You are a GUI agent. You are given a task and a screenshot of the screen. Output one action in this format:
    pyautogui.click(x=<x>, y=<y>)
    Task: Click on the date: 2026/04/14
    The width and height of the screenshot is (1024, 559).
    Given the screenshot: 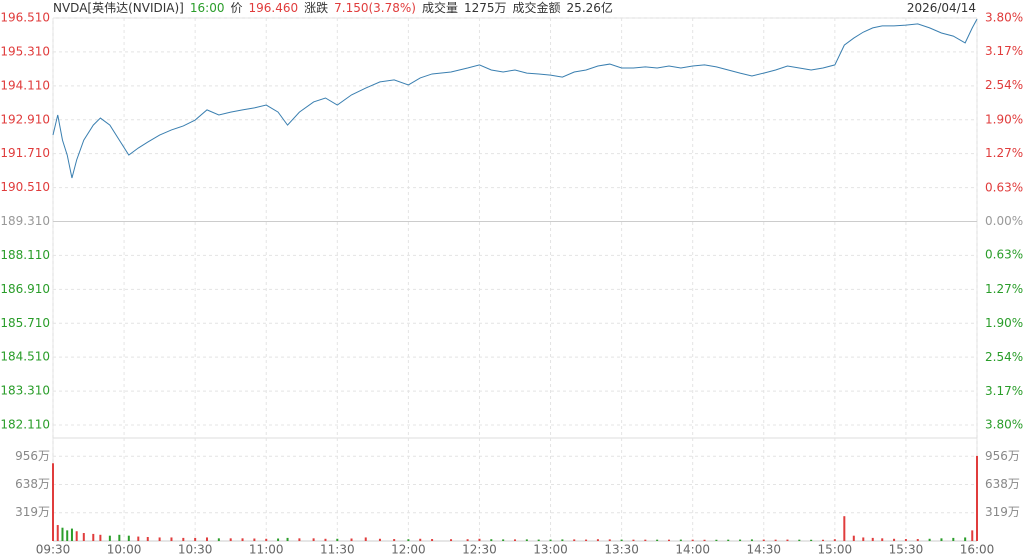 What is the action you would take?
    pyautogui.click(x=941, y=8)
    